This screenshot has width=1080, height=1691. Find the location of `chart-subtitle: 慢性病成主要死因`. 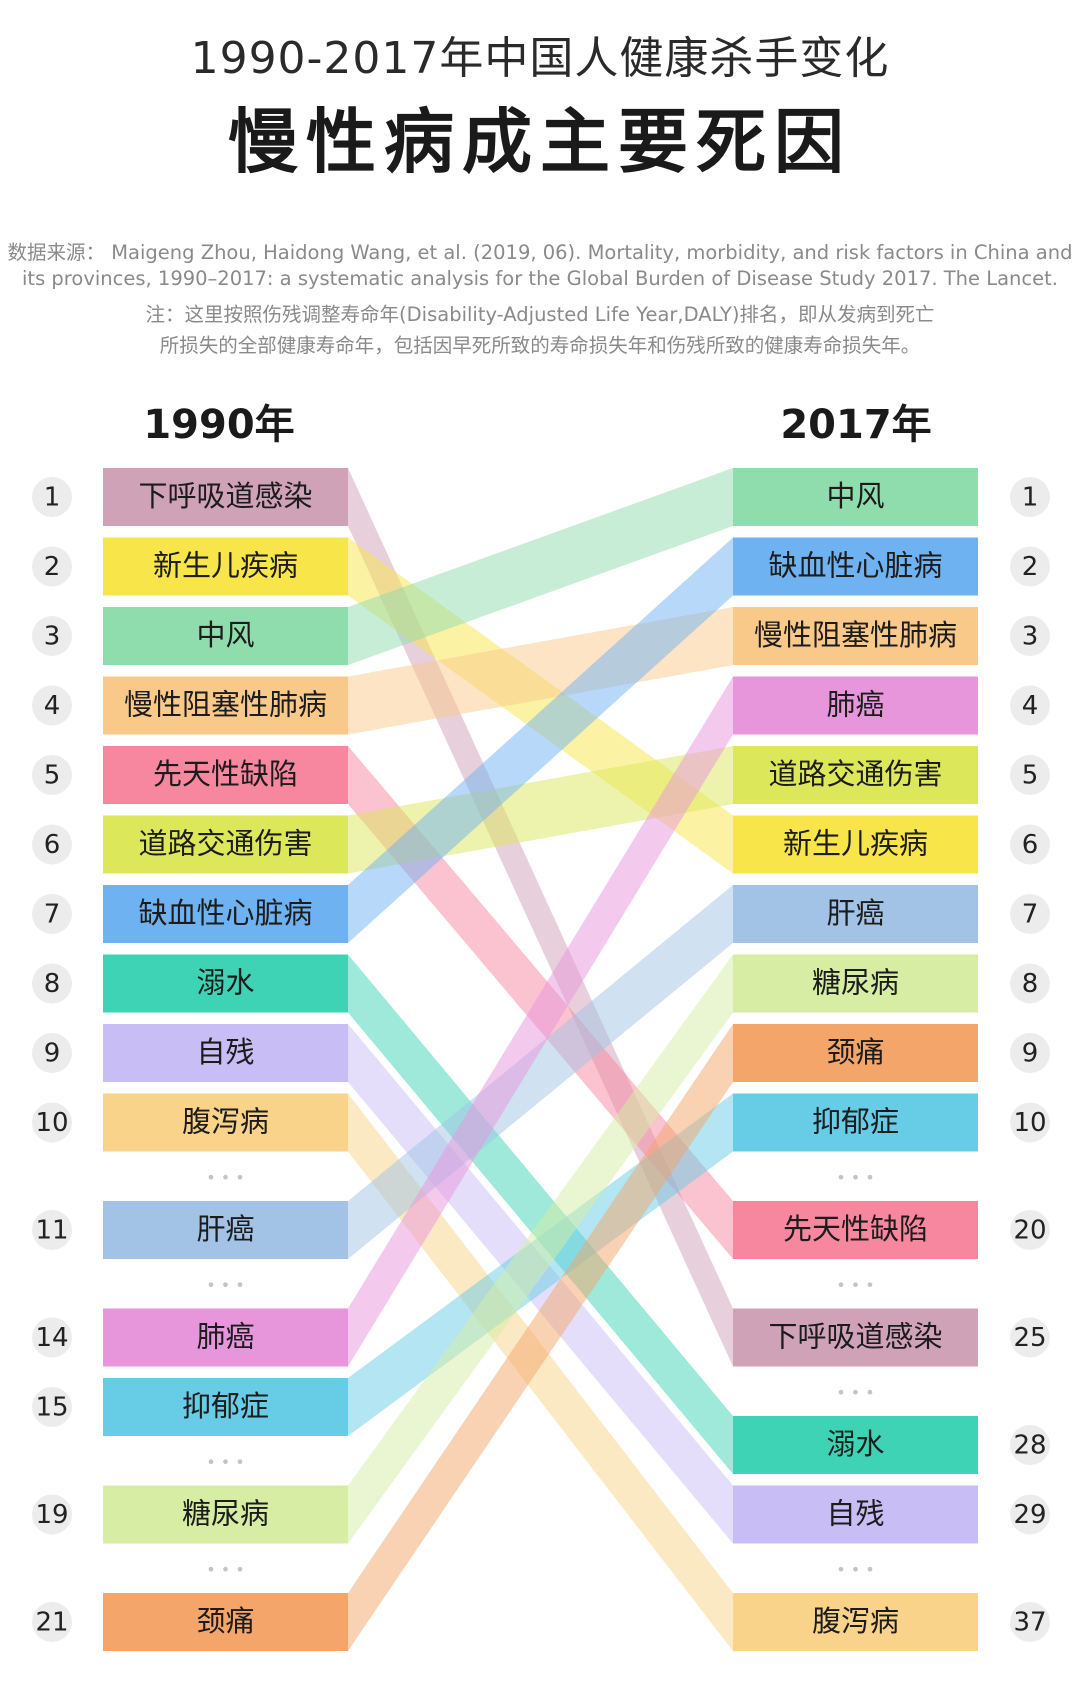

chart-subtitle: 慢性病成主要死因 is located at coordinates (540, 142).